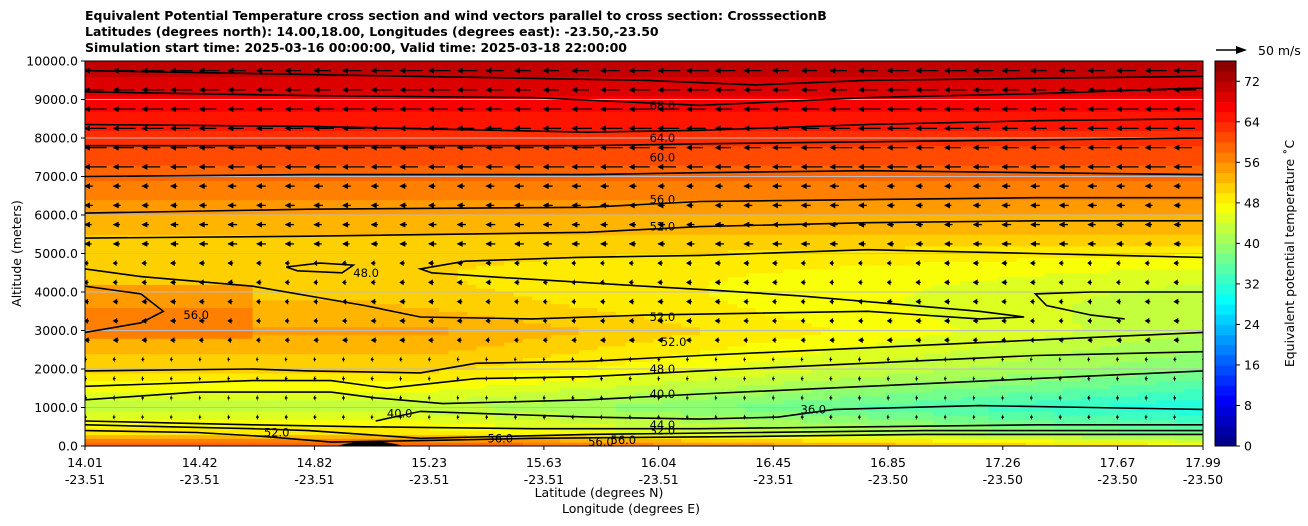  Describe the element at coordinates (814, 409) in the screenshot. I see `contour-label: 36.0` at that location.